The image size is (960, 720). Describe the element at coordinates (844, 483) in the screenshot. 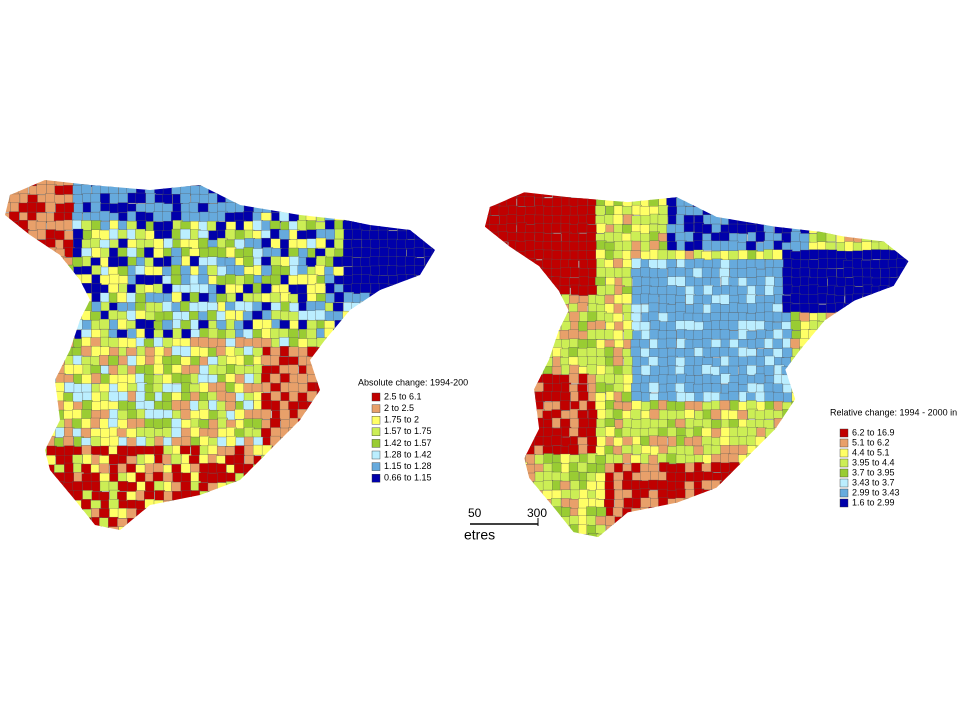

I see `legend-swatch` at that location.